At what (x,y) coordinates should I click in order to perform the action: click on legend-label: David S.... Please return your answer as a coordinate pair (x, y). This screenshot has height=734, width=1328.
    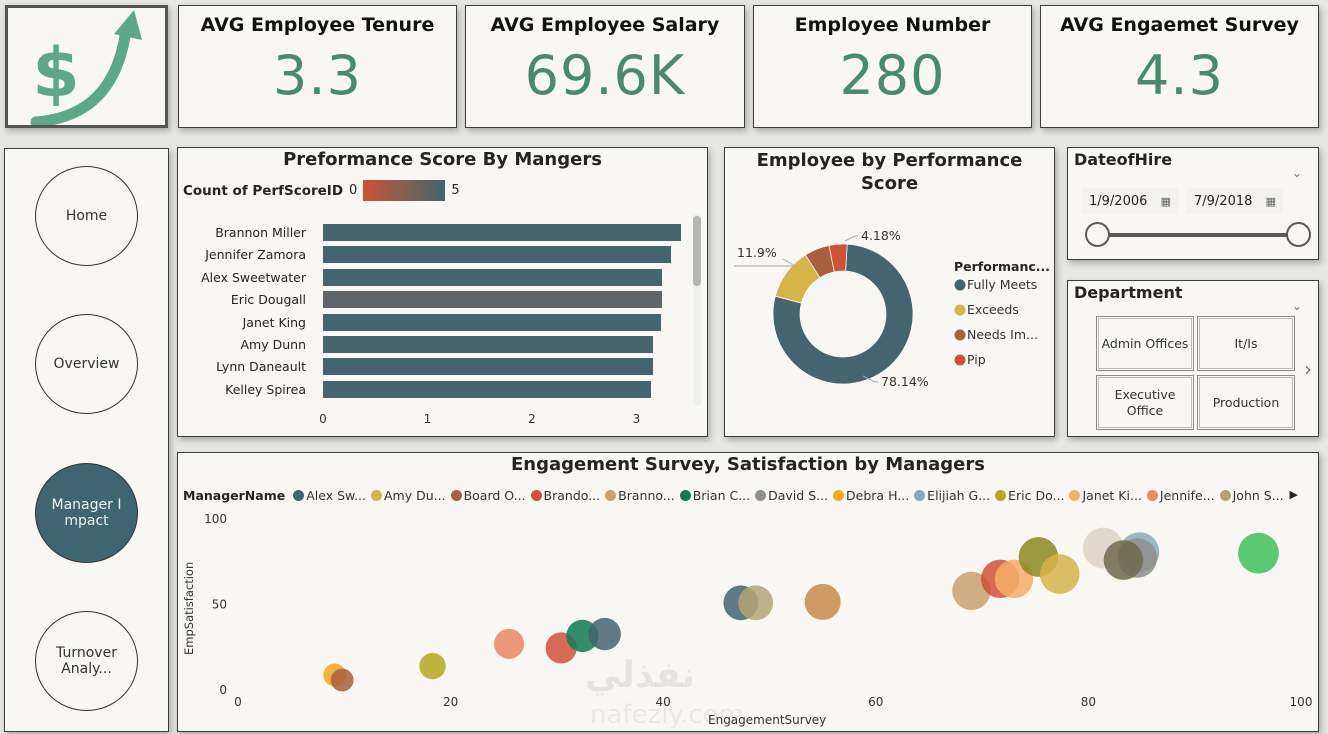
    Looking at the image, I should click on (798, 495).